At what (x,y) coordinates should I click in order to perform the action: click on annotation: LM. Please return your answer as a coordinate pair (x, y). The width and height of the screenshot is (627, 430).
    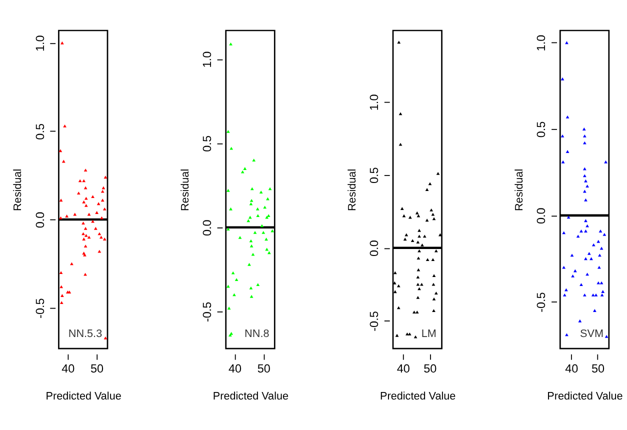
    Looking at the image, I should click on (428, 334).